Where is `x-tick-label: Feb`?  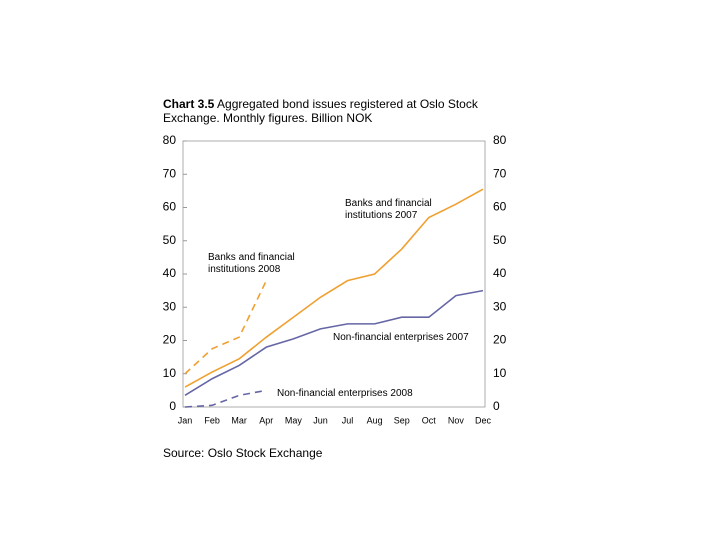 x-tick-label: Feb is located at coordinates (212, 420).